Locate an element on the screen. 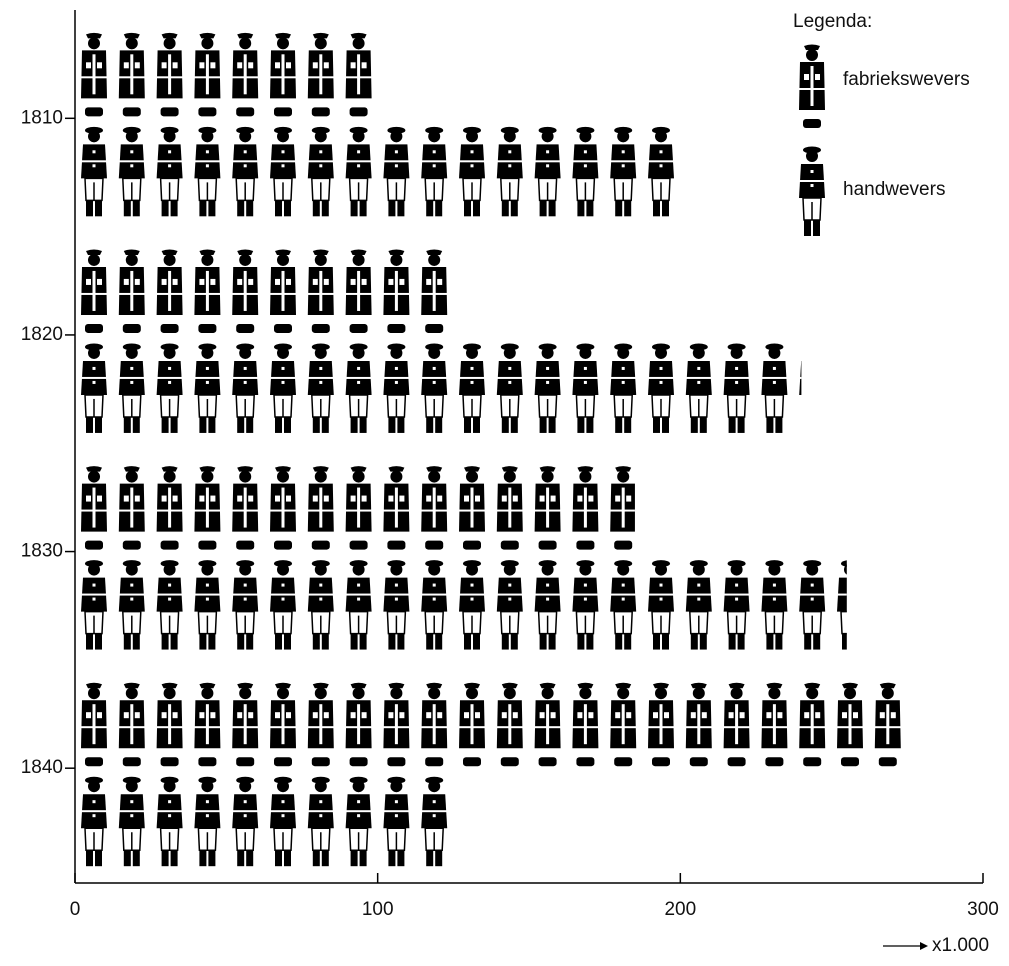 The width and height of the screenshot is (1009, 966). y-tick-label: 1840 is located at coordinates (42, 767).